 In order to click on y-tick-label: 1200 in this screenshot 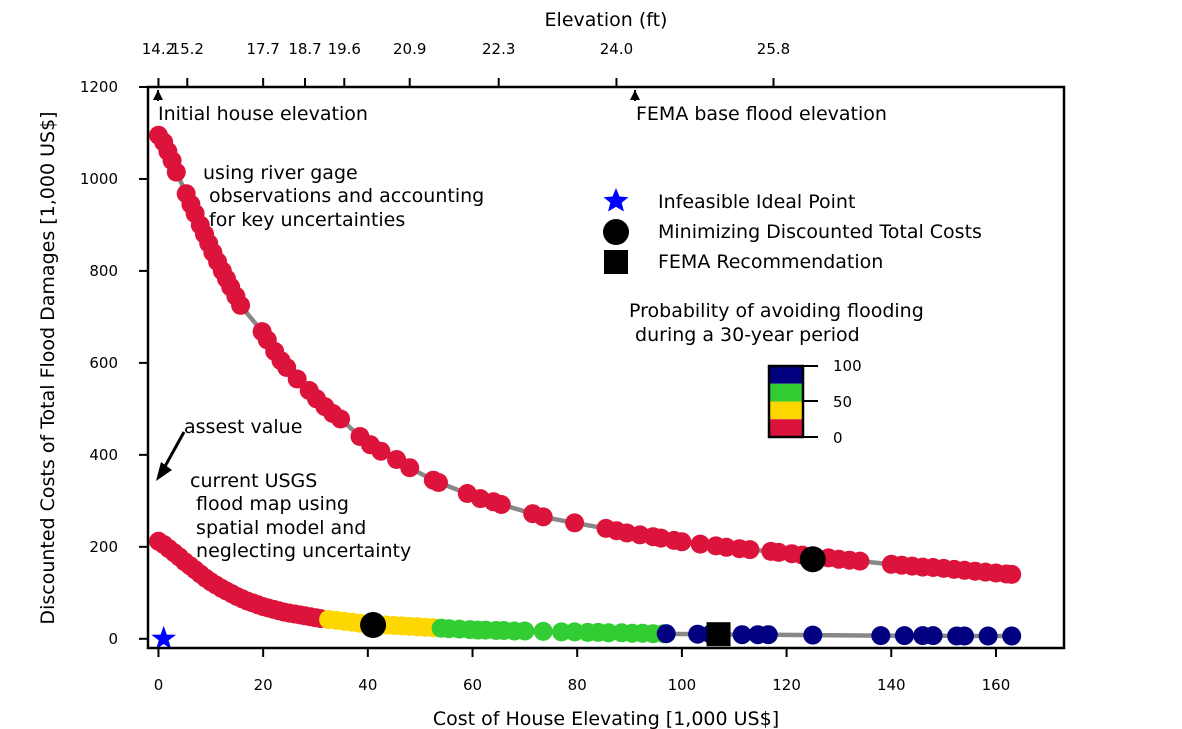, I will do `click(99, 87)`.